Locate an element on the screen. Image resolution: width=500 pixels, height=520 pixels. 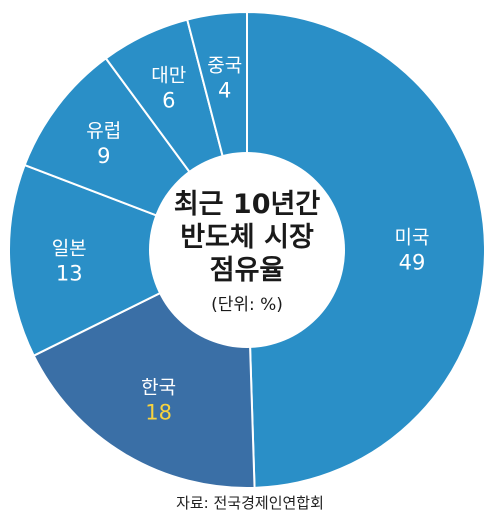
slice-value-1: 18 is located at coordinates (158, 413).